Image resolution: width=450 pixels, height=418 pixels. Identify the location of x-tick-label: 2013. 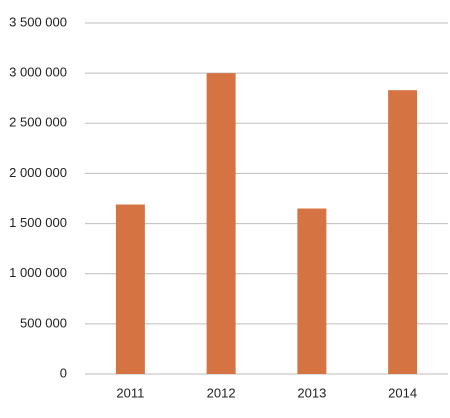
(311, 392).